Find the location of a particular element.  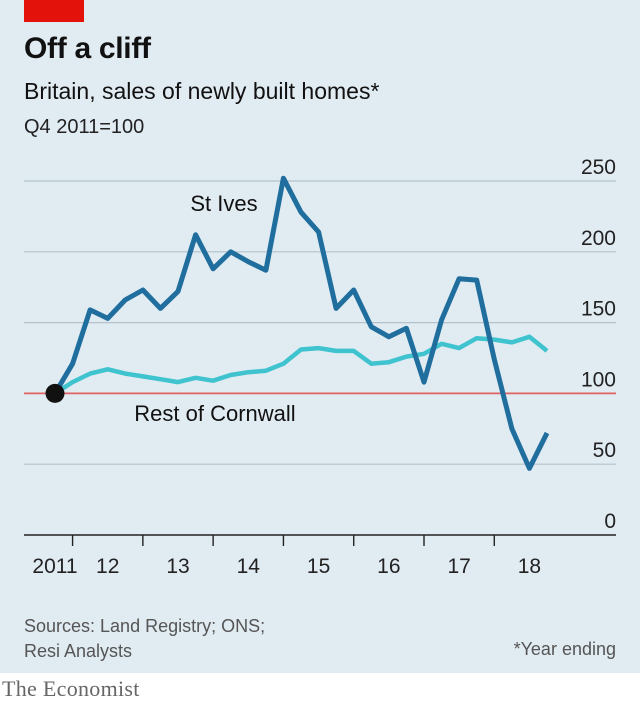

x-tick-label: 2011 is located at coordinates (54, 566).